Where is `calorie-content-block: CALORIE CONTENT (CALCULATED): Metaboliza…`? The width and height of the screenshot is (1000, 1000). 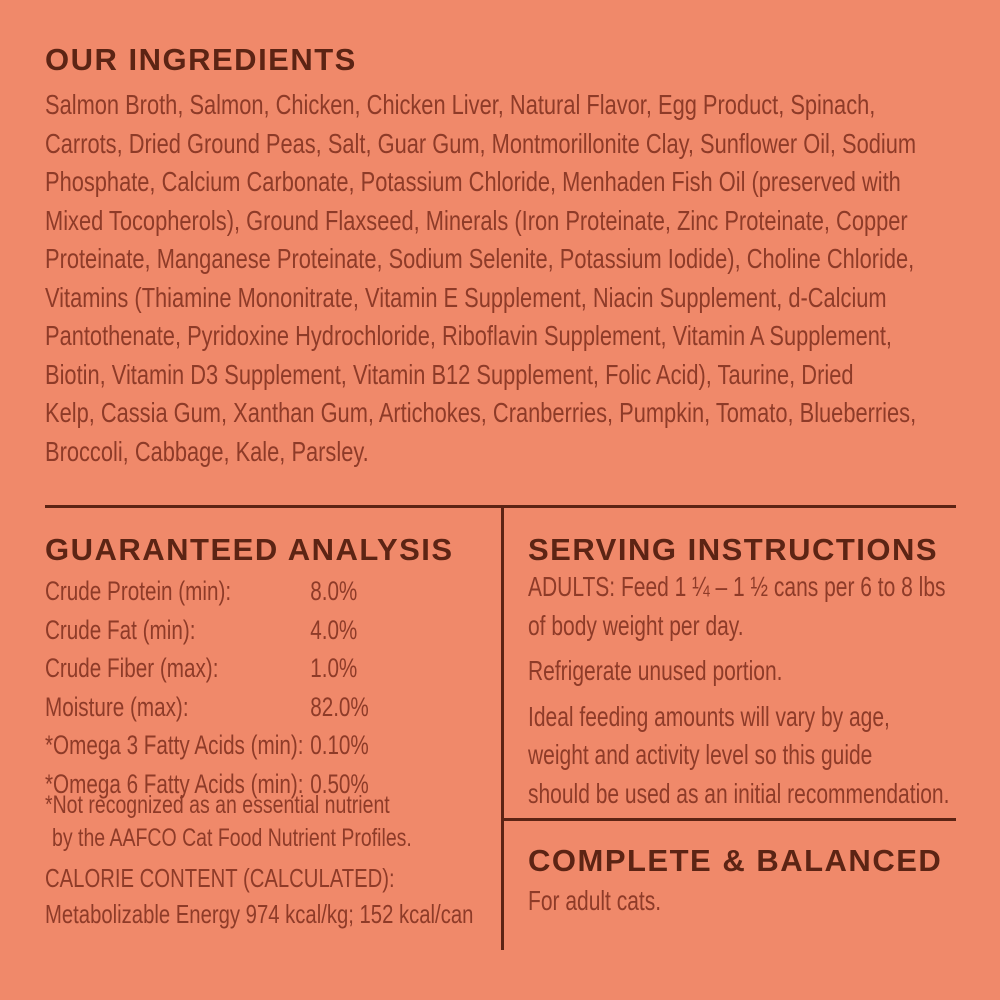
calorie-content-block: CALORIE CONTENT (CALCULATED): Metaboliza… is located at coordinates (522, 896).